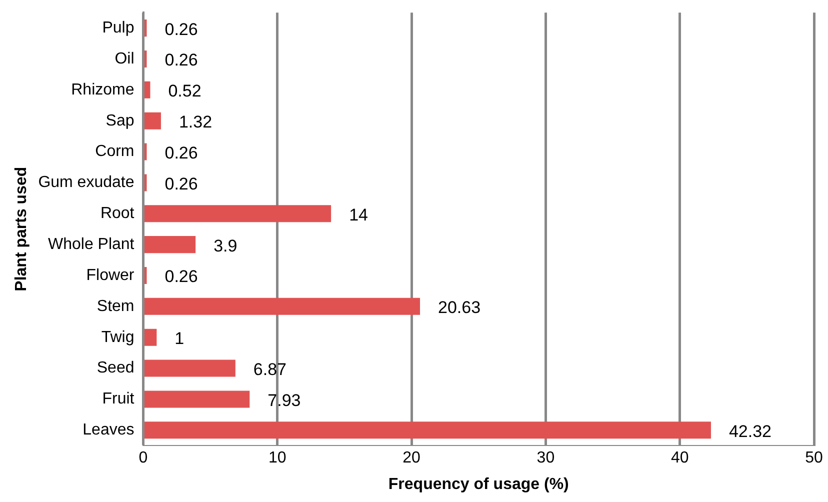 The height and width of the screenshot is (502, 828). I want to click on data-label: 3.9, so click(226, 246).